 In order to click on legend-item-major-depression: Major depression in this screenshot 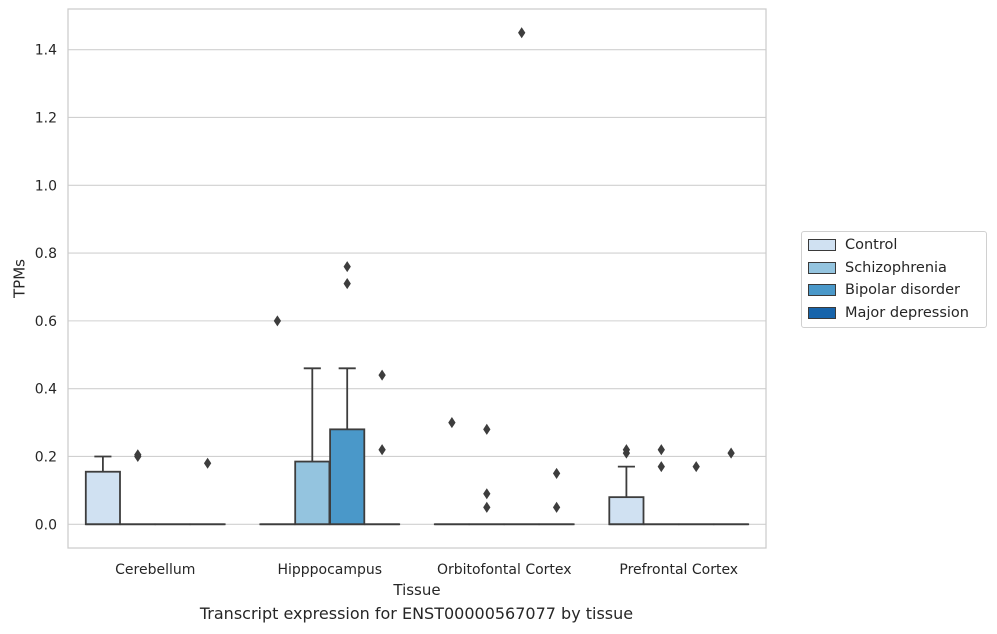, I will do `click(894, 313)`.